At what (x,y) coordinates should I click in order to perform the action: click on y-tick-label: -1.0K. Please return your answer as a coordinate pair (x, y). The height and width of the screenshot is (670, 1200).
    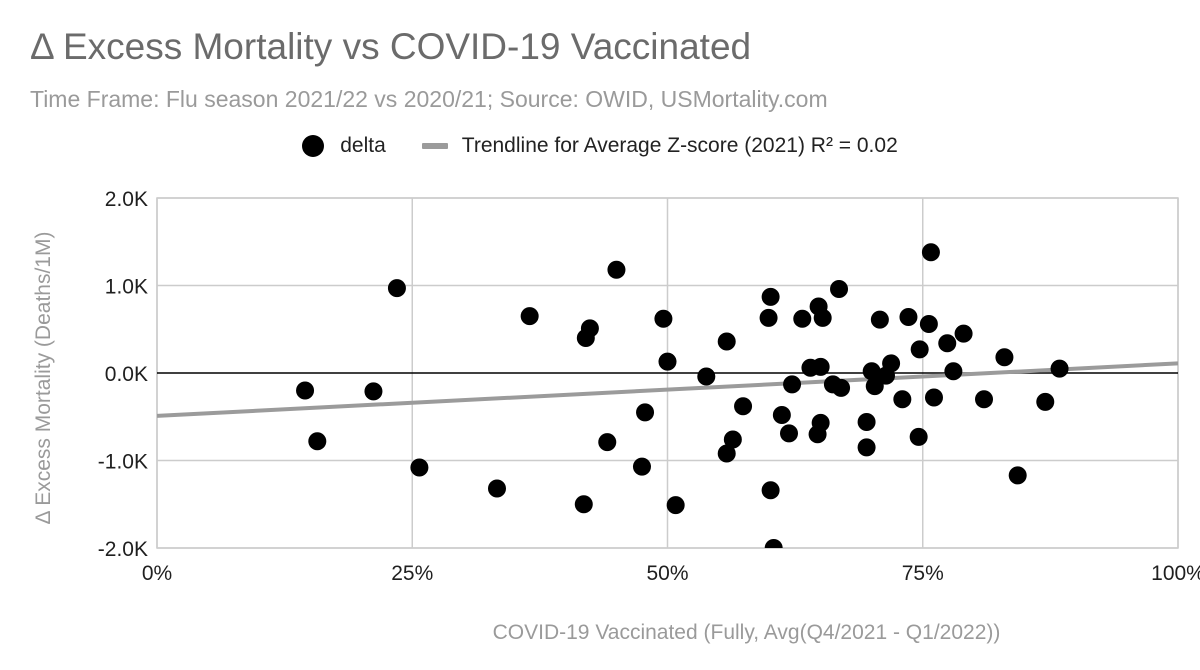
    Looking at the image, I should click on (123, 462).